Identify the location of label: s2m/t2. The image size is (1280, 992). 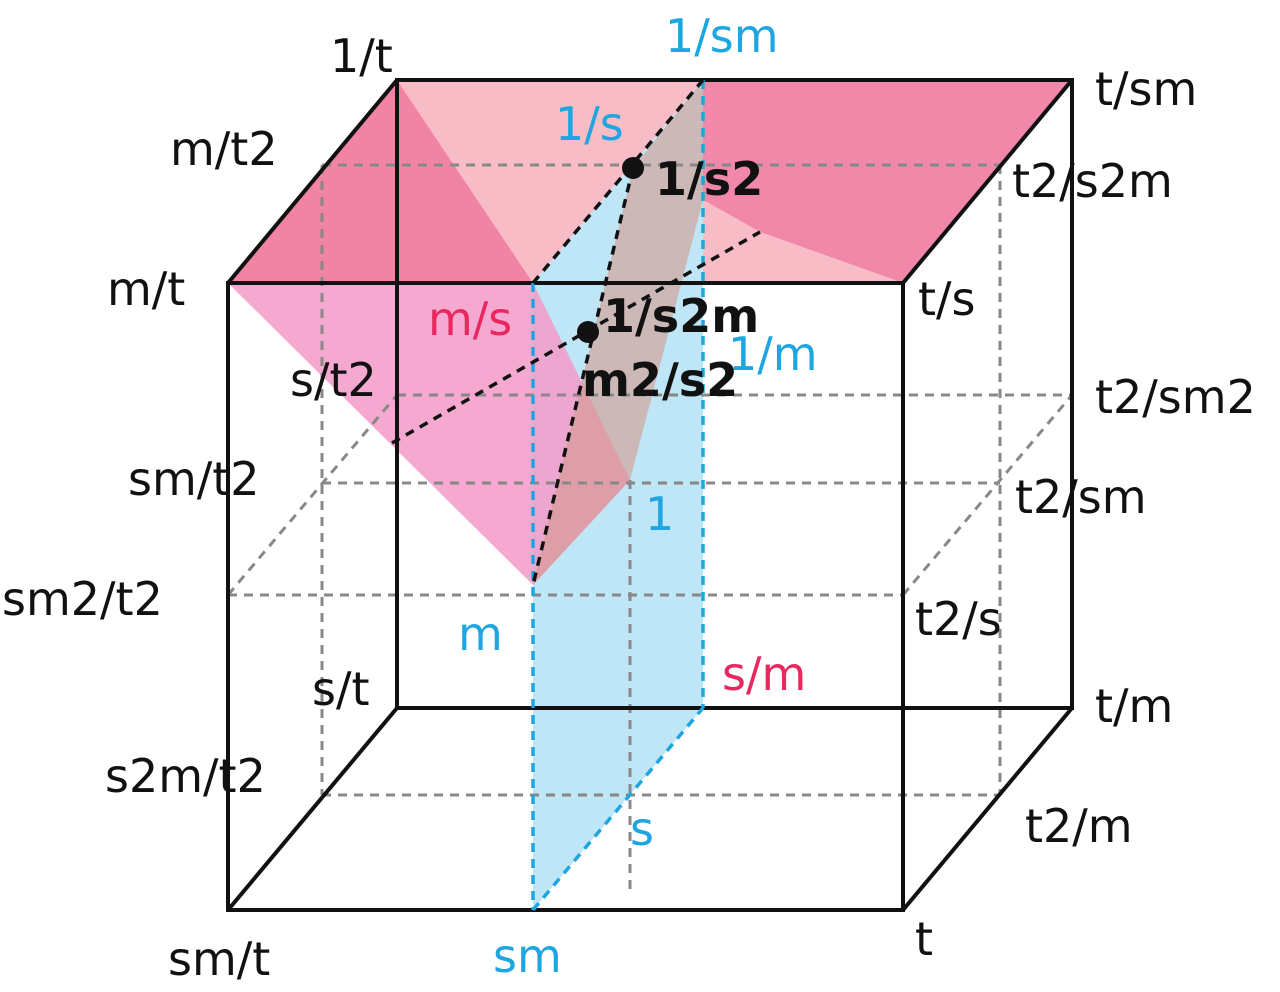
(185, 776).